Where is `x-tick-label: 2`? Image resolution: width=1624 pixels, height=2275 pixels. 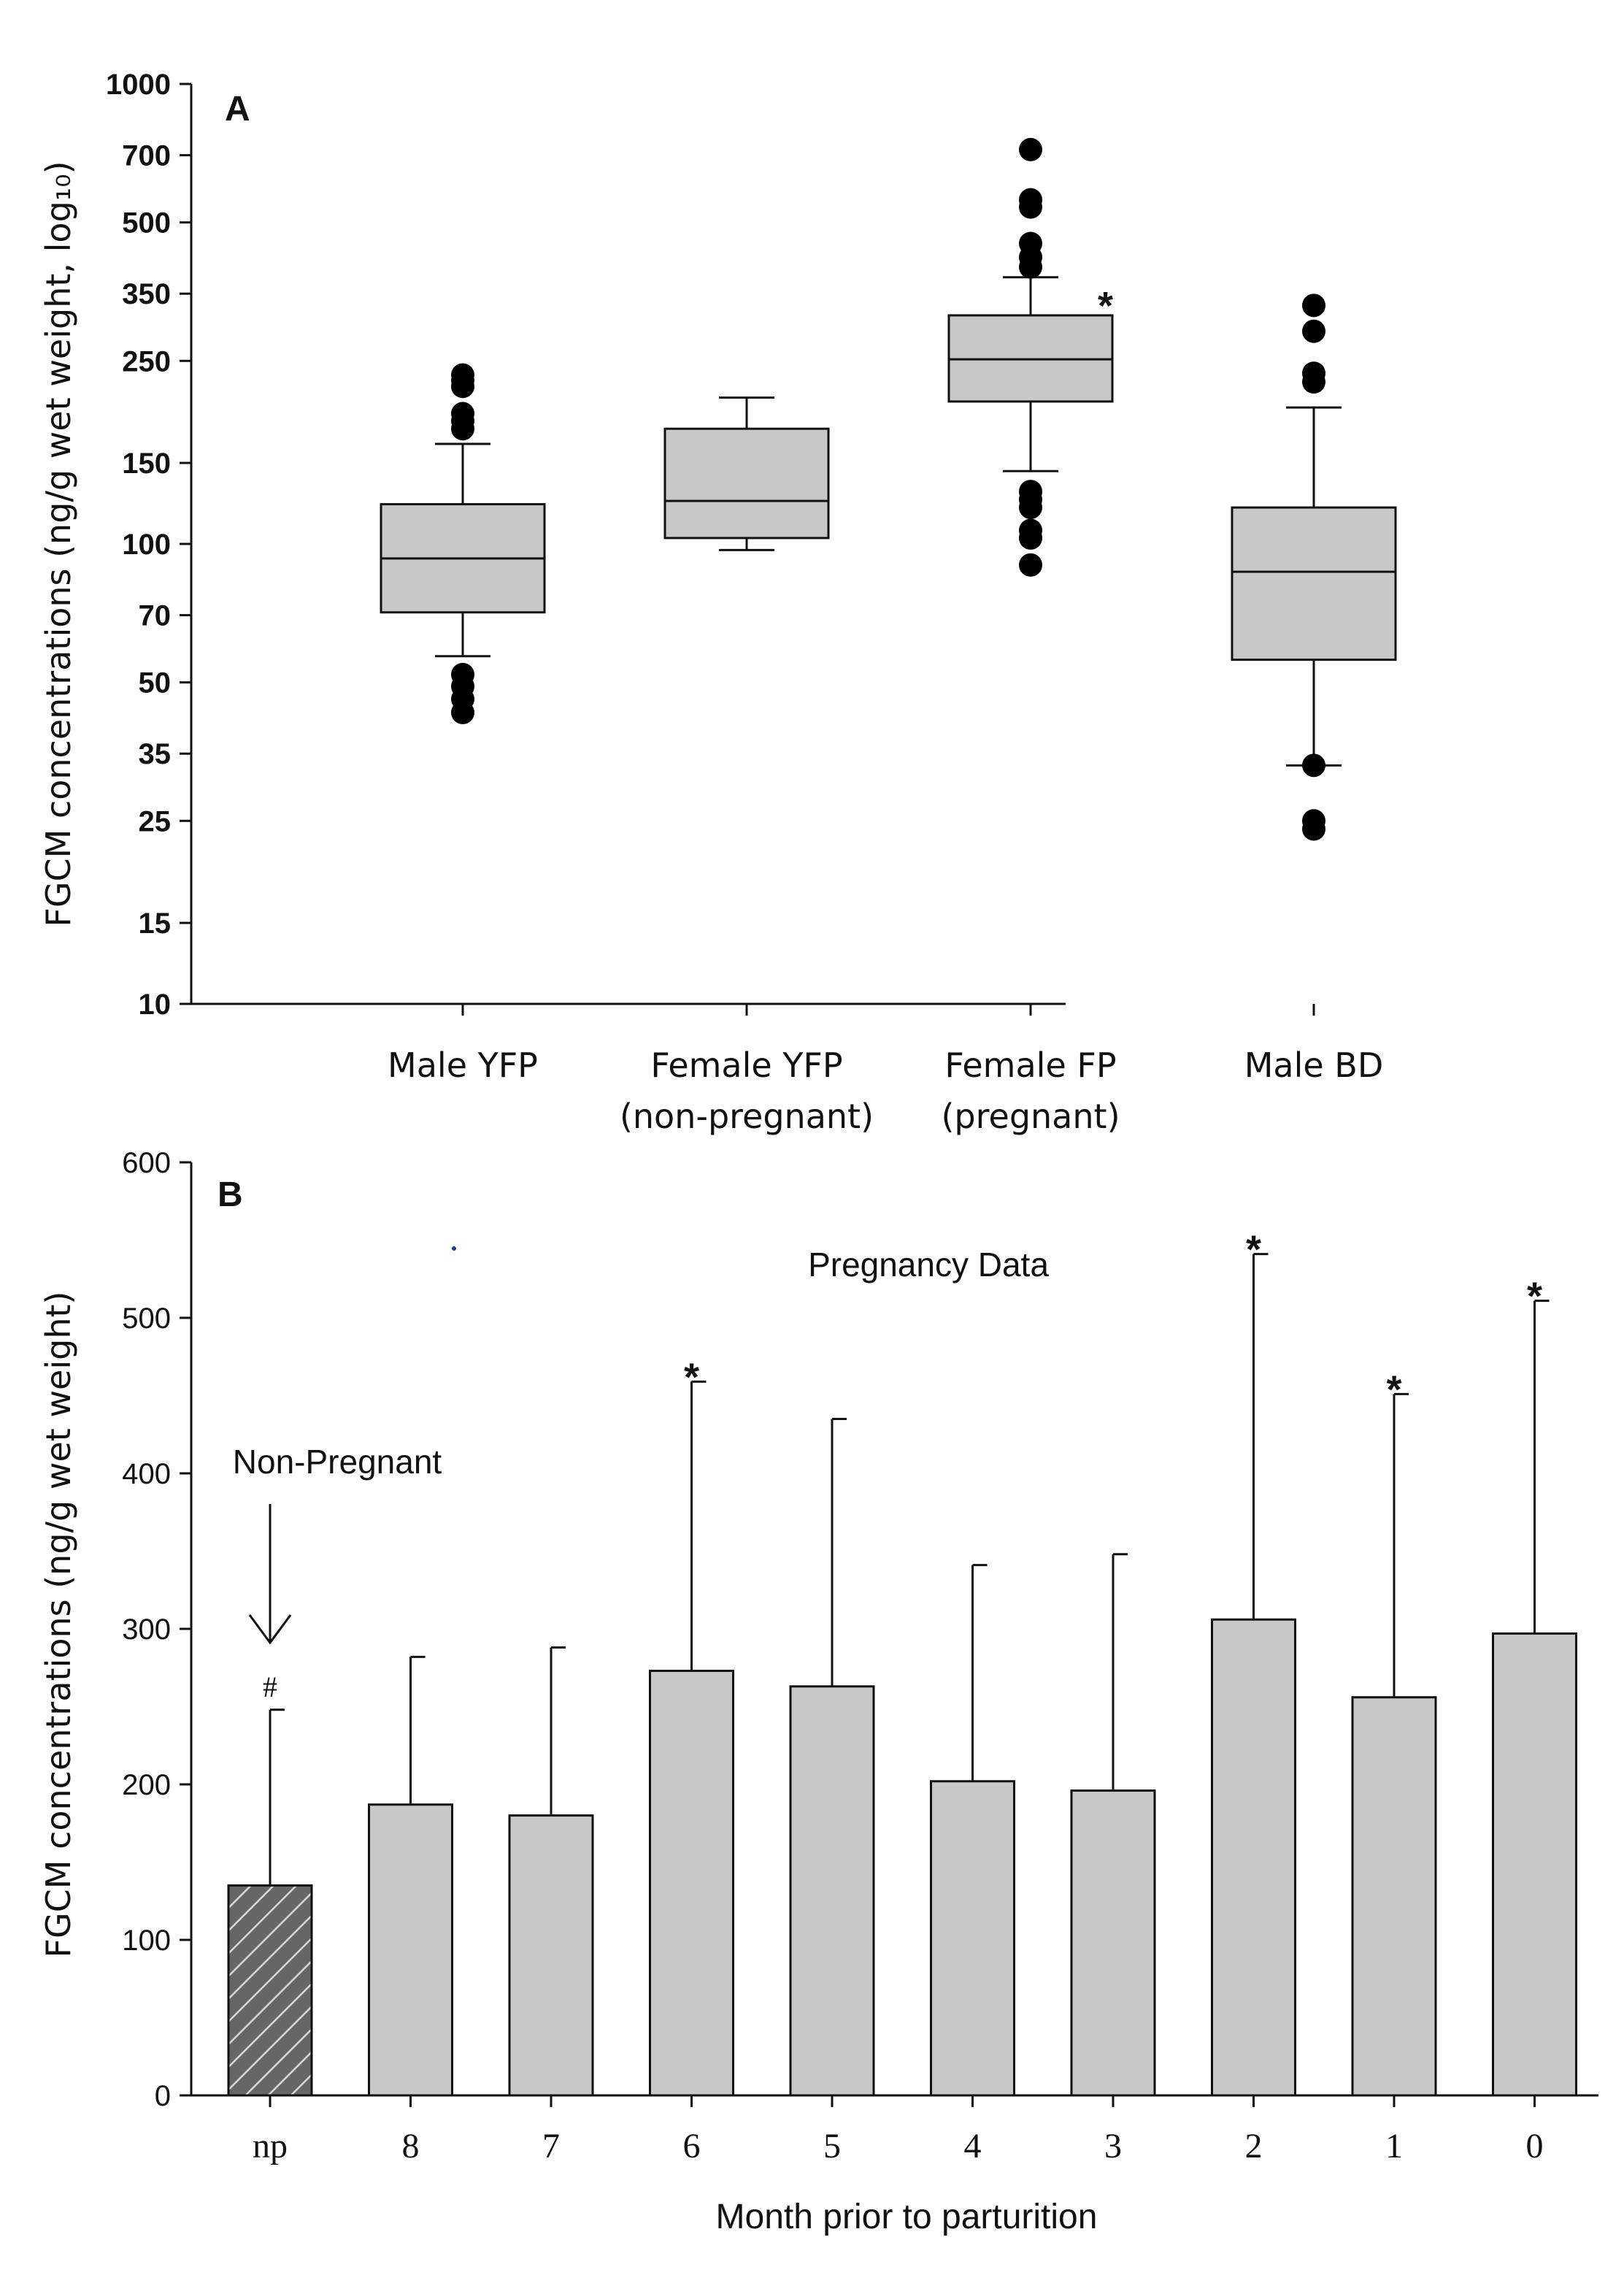 x-tick-label: 2 is located at coordinates (1254, 2146).